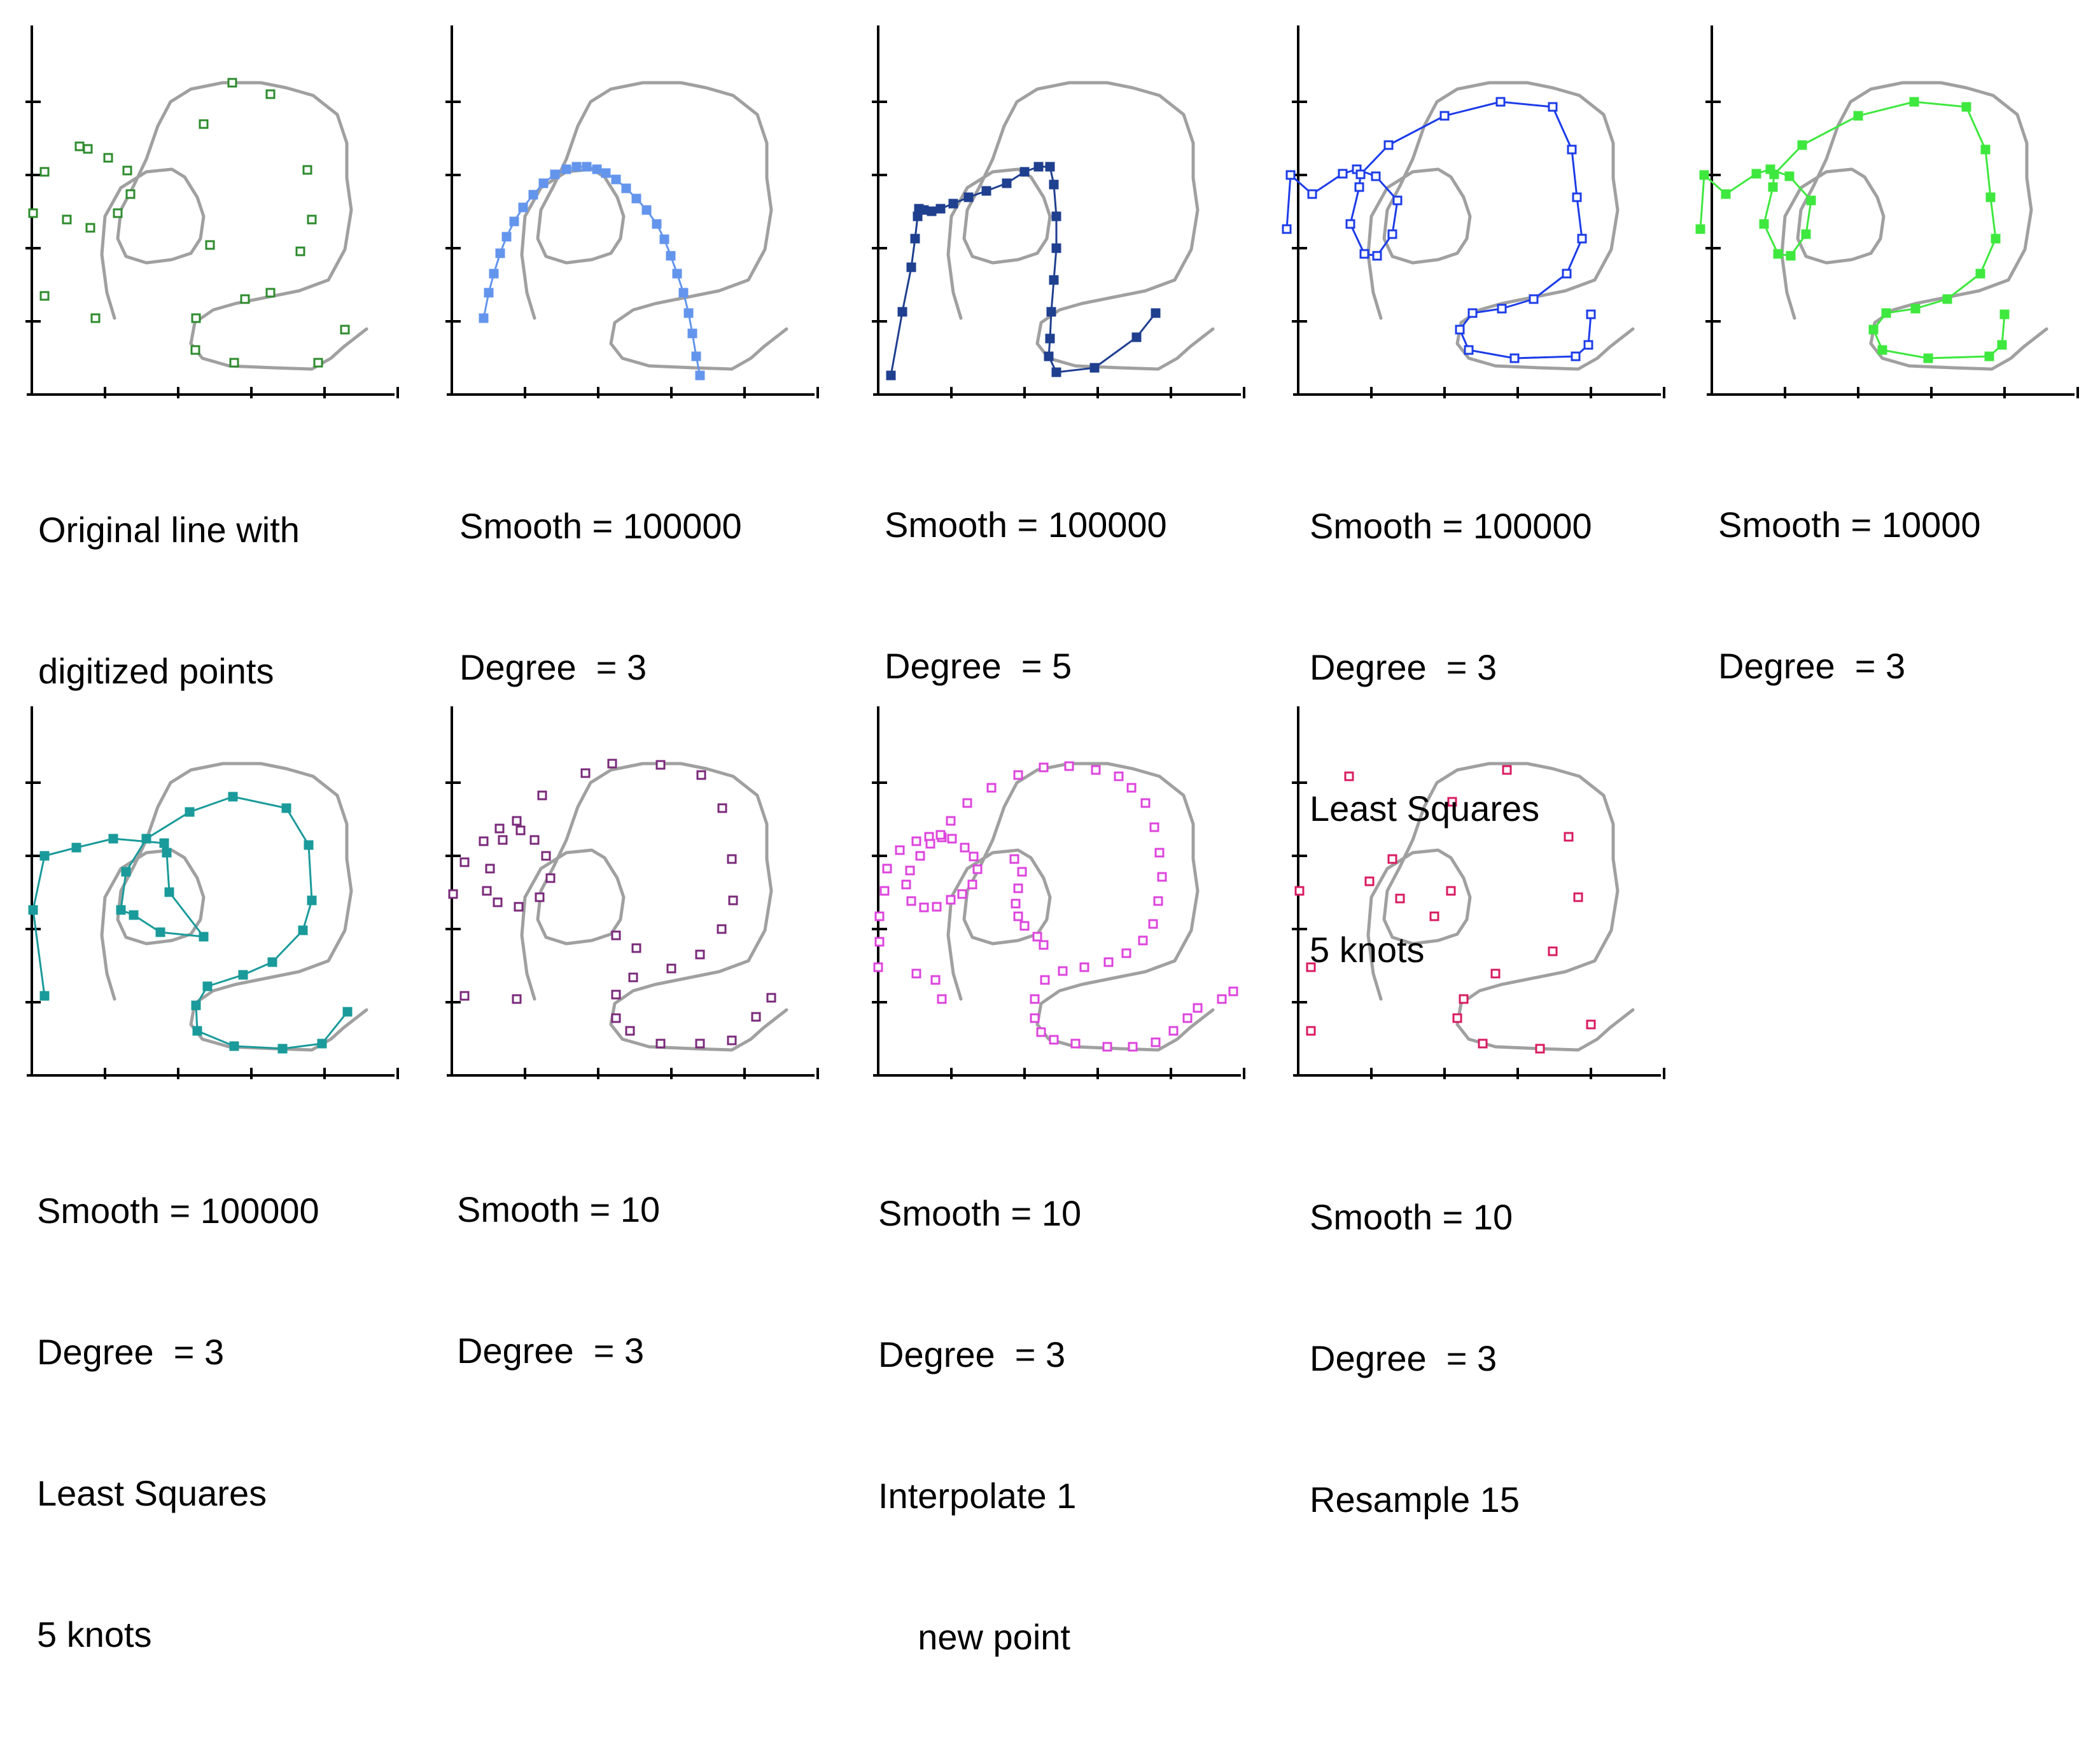 The width and height of the screenshot is (2100, 1755). What do you see at coordinates (152, 1493) in the screenshot?
I see `caption-line: Least Squares` at bounding box center [152, 1493].